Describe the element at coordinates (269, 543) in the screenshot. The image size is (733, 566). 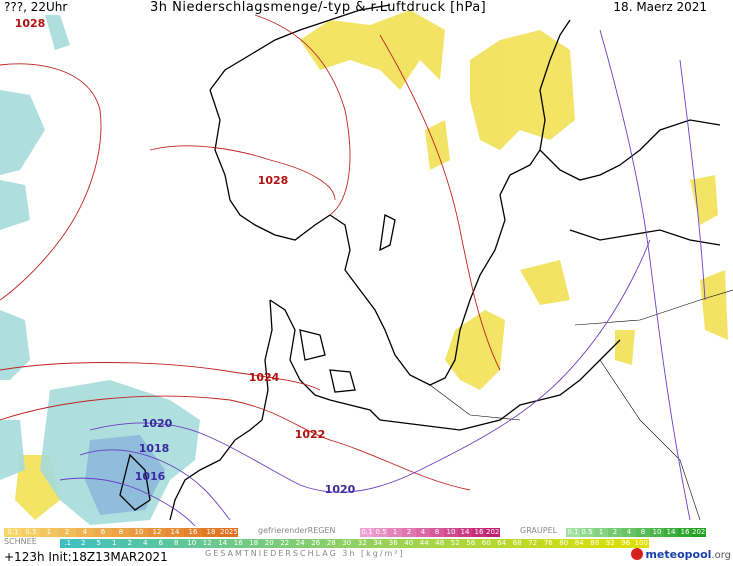
I see `legend-swatch: 20` at that location.